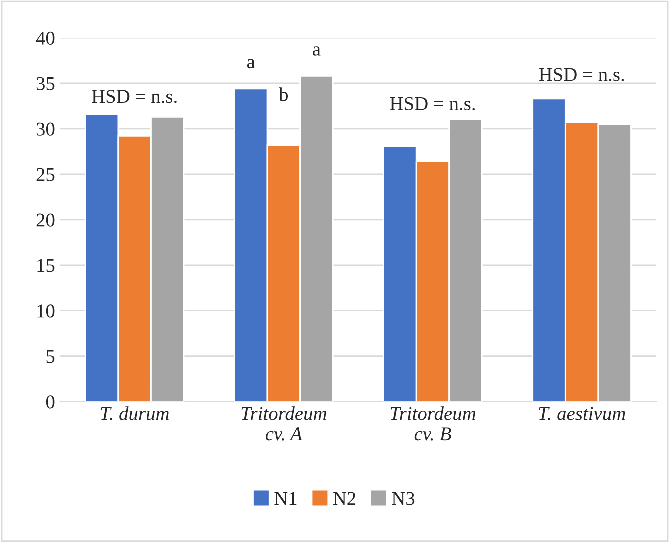 This screenshot has width=670, height=543. I want to click on y-tick-label: 10, so click(46, 311).